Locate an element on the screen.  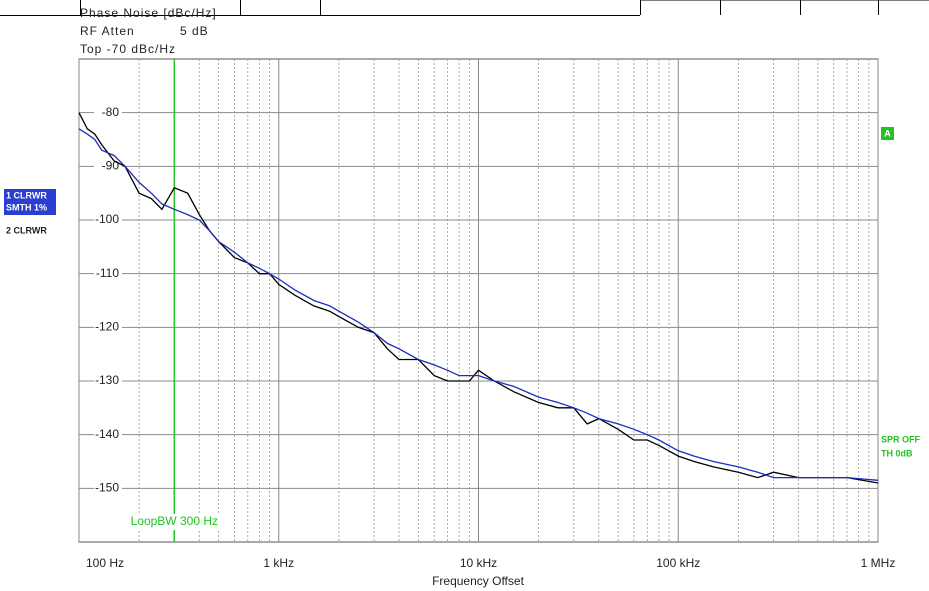
x-tick-label: 10 kHz is located at coordinates (478, 563).